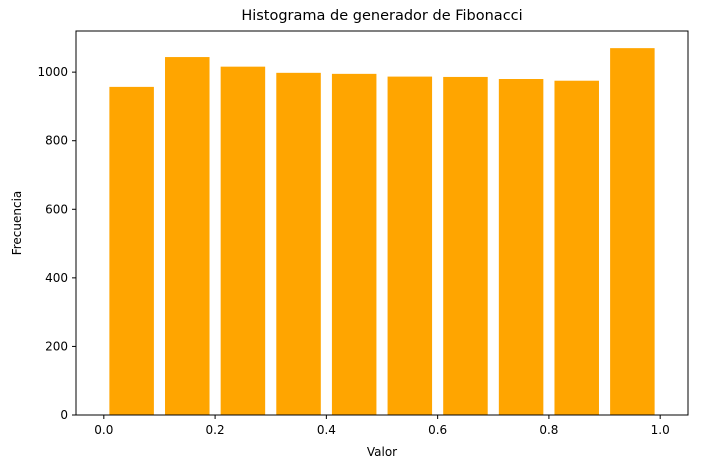 This screenshot has width=704, height=468. I want to click on y-tick-label: 1000, so click(52, 72).